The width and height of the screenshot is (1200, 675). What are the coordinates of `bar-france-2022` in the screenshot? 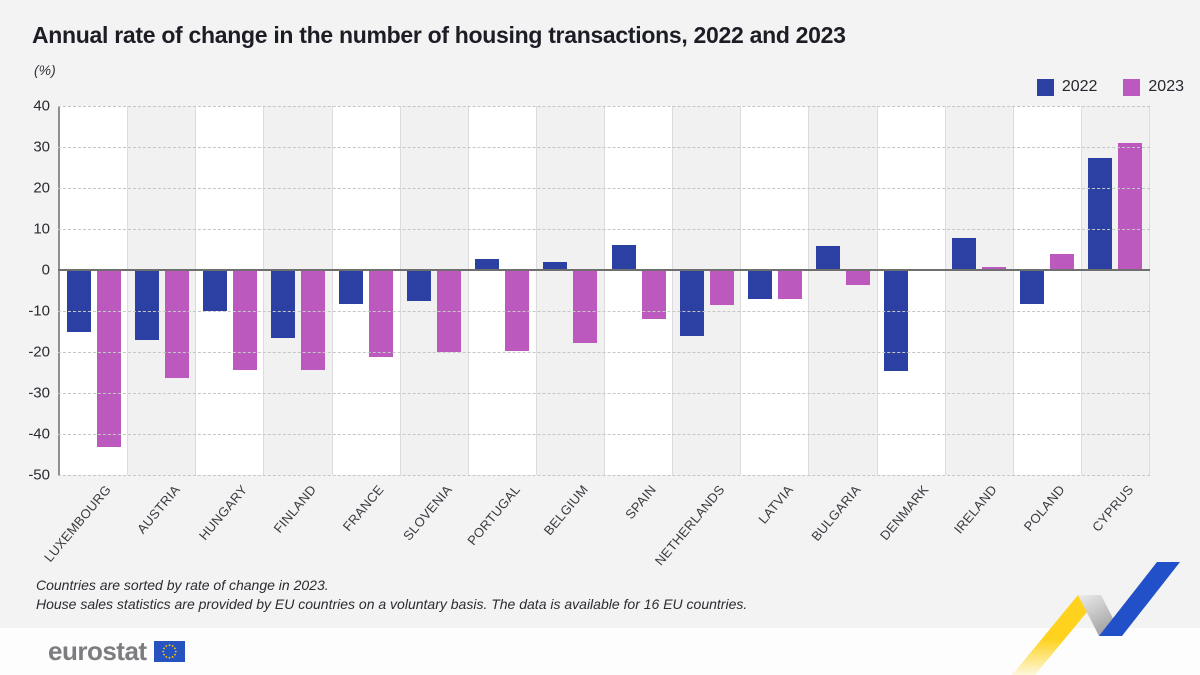 It's located at (351, 287).